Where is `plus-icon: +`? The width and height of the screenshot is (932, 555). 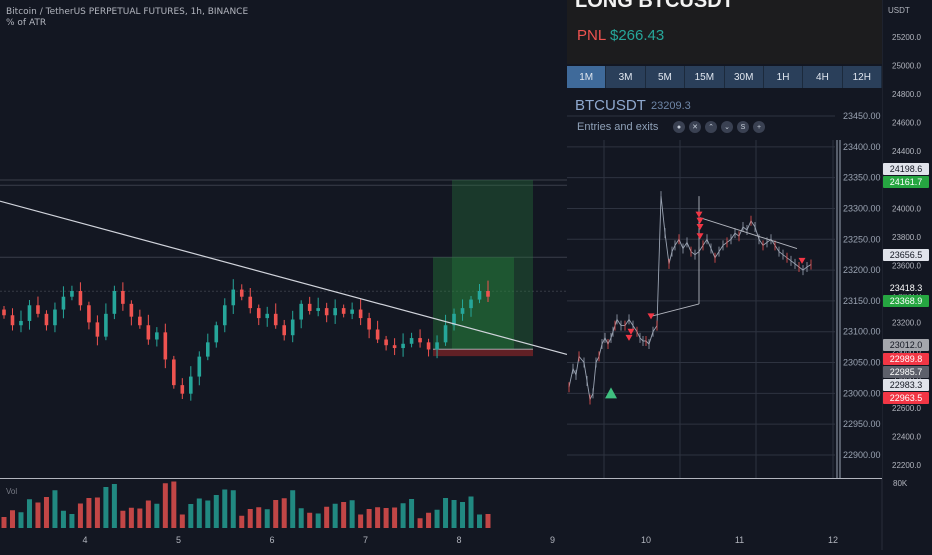
plus-icon: + is located at coordinates (759, 127).